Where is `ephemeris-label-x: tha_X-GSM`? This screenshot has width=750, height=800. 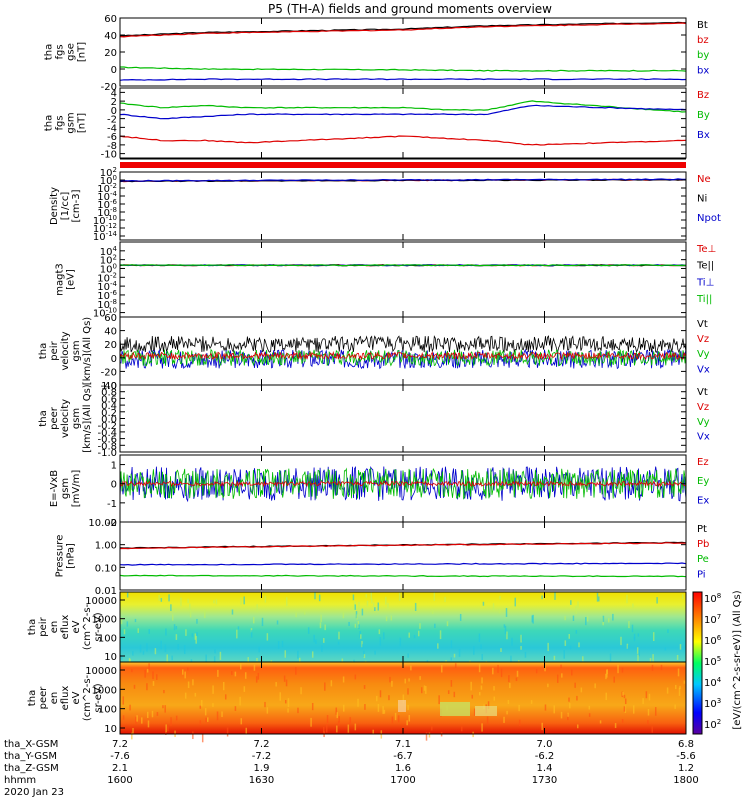
ephemeris-label-x: tha_X-GSM is located at coordinates (31, 744).